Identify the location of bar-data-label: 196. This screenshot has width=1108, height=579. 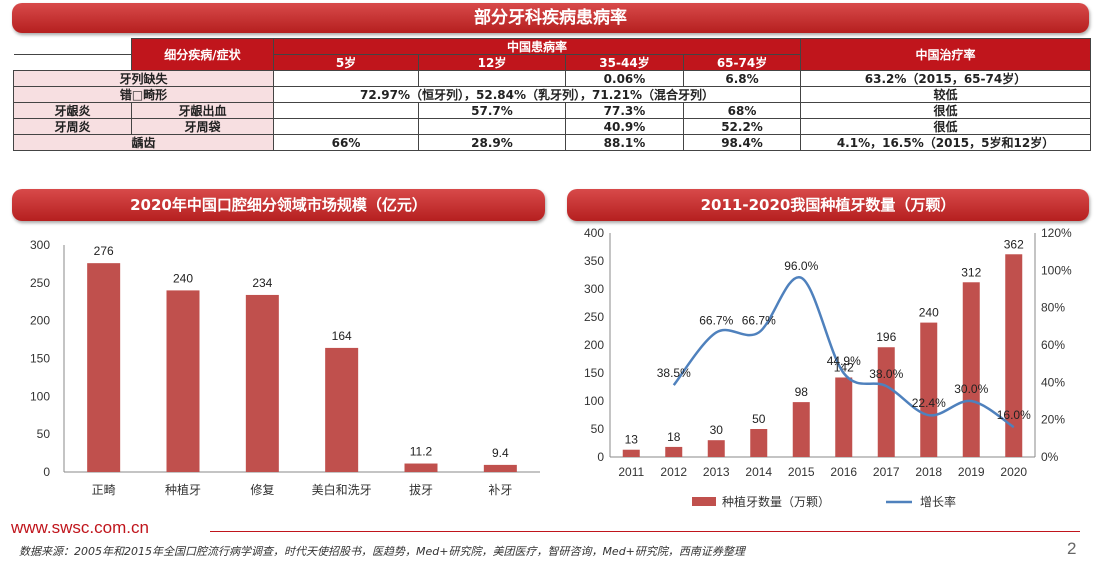
(886, 337).